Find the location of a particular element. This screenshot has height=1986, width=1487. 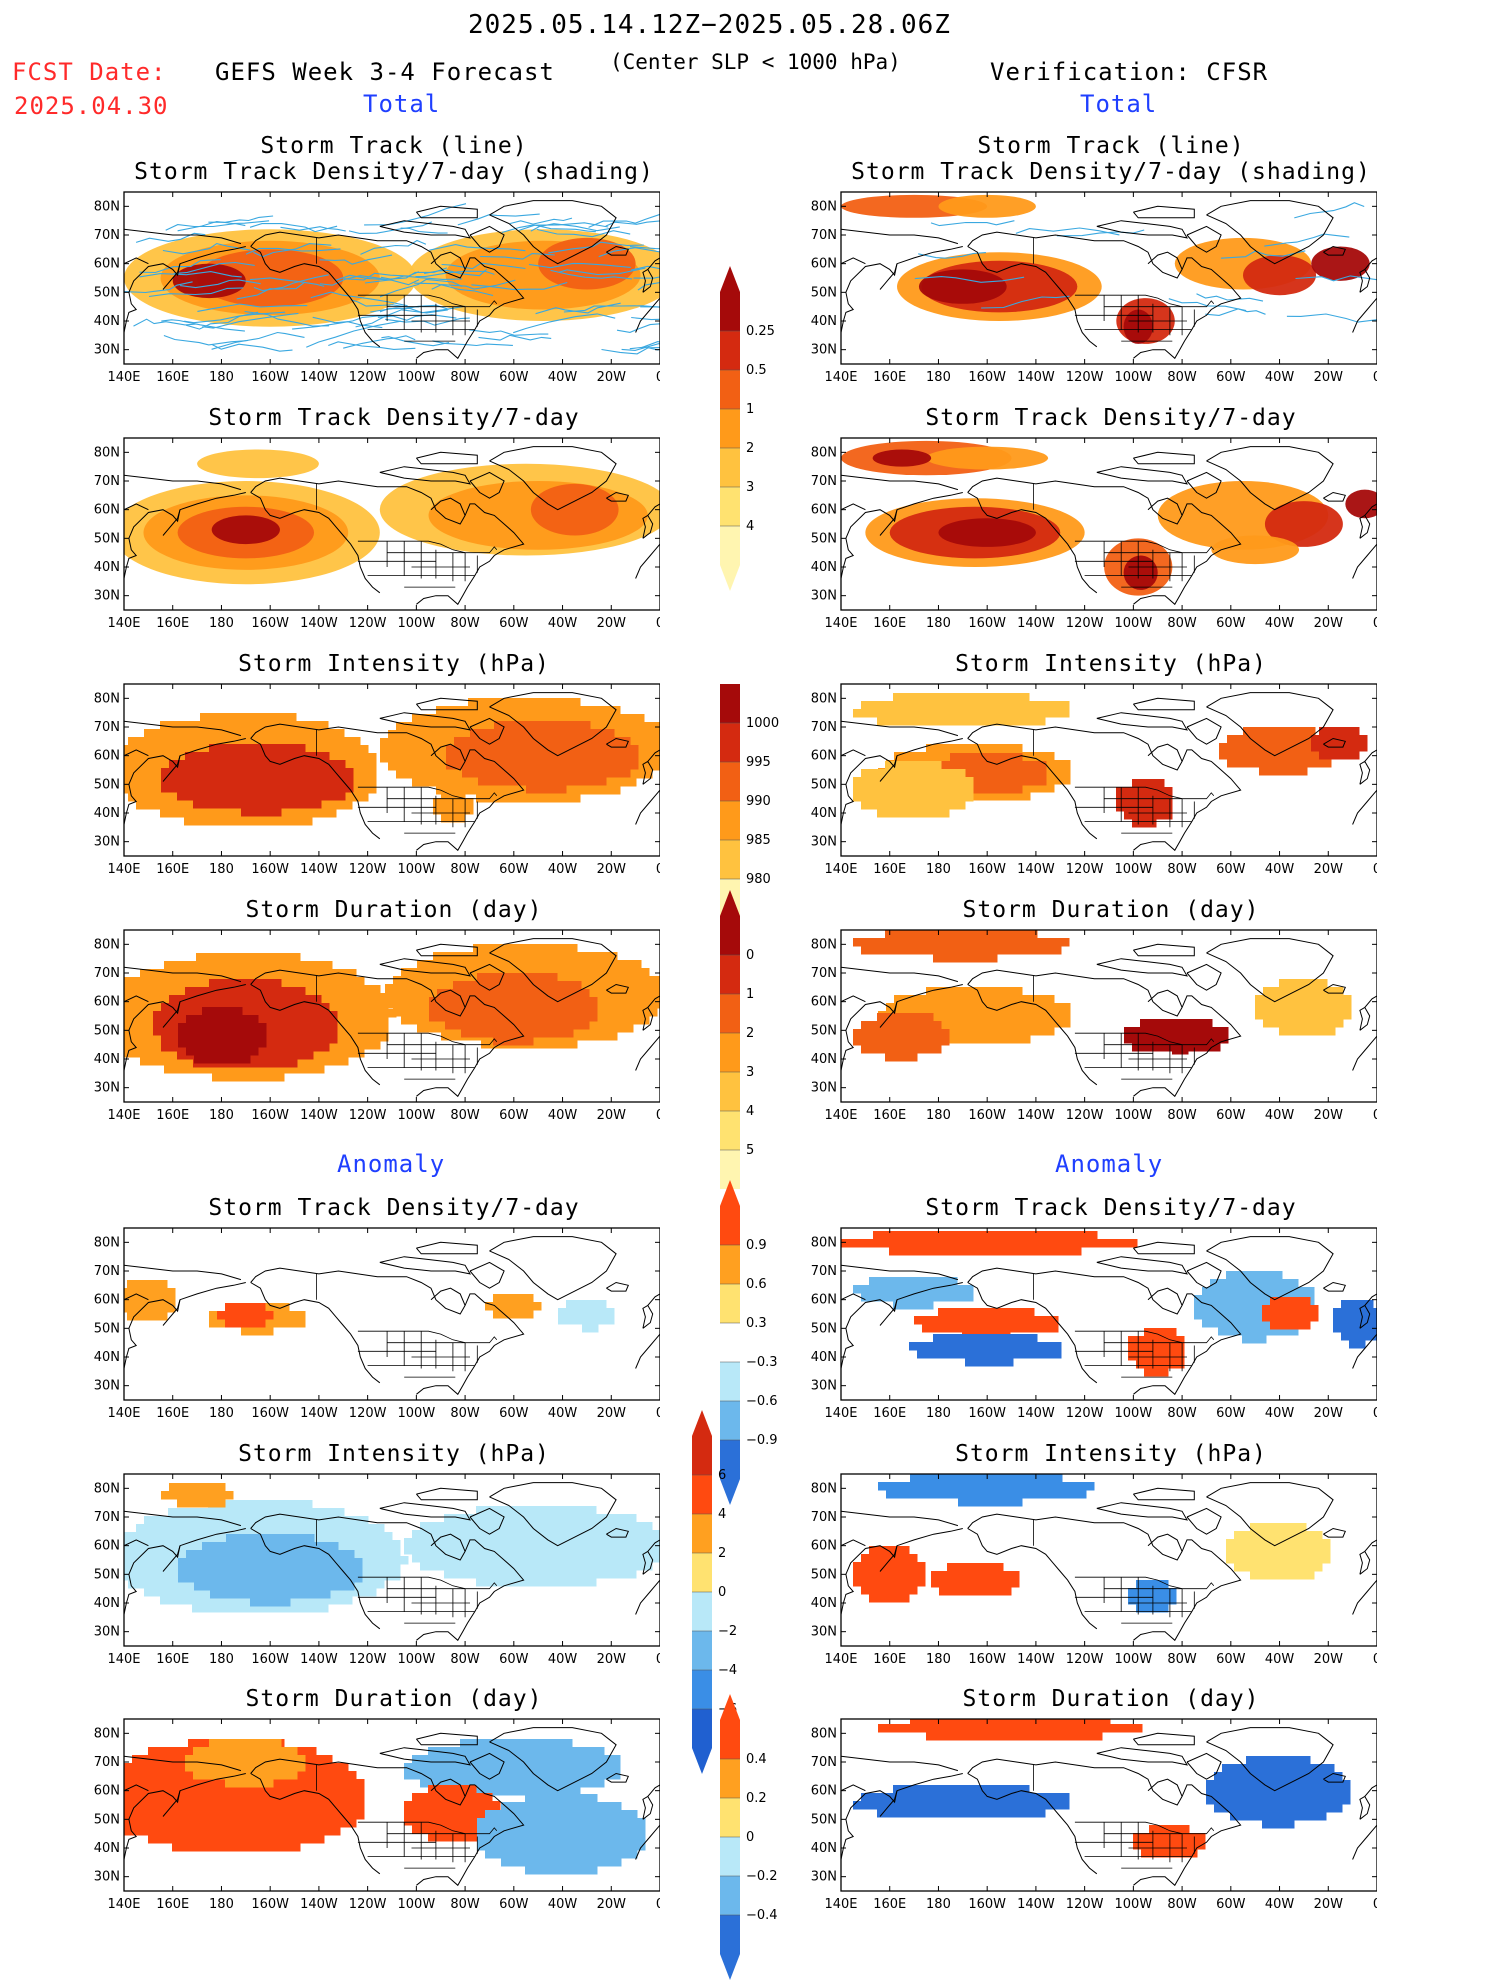

subtitle: (Center SLP < 1000 hPa) is located at coordinates (755, 62).